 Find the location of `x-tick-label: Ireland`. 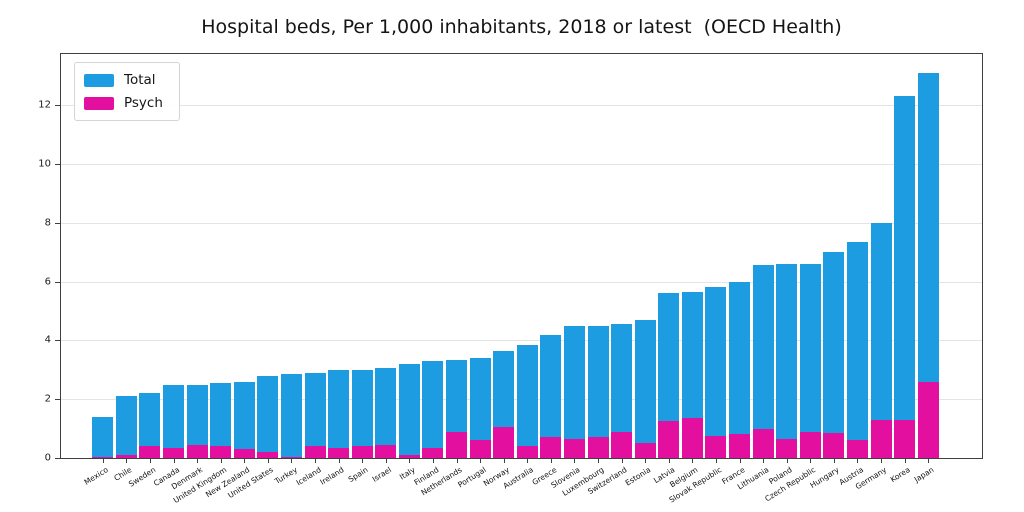

x-tick-label: Ireland is located at coordinates (332, 476).